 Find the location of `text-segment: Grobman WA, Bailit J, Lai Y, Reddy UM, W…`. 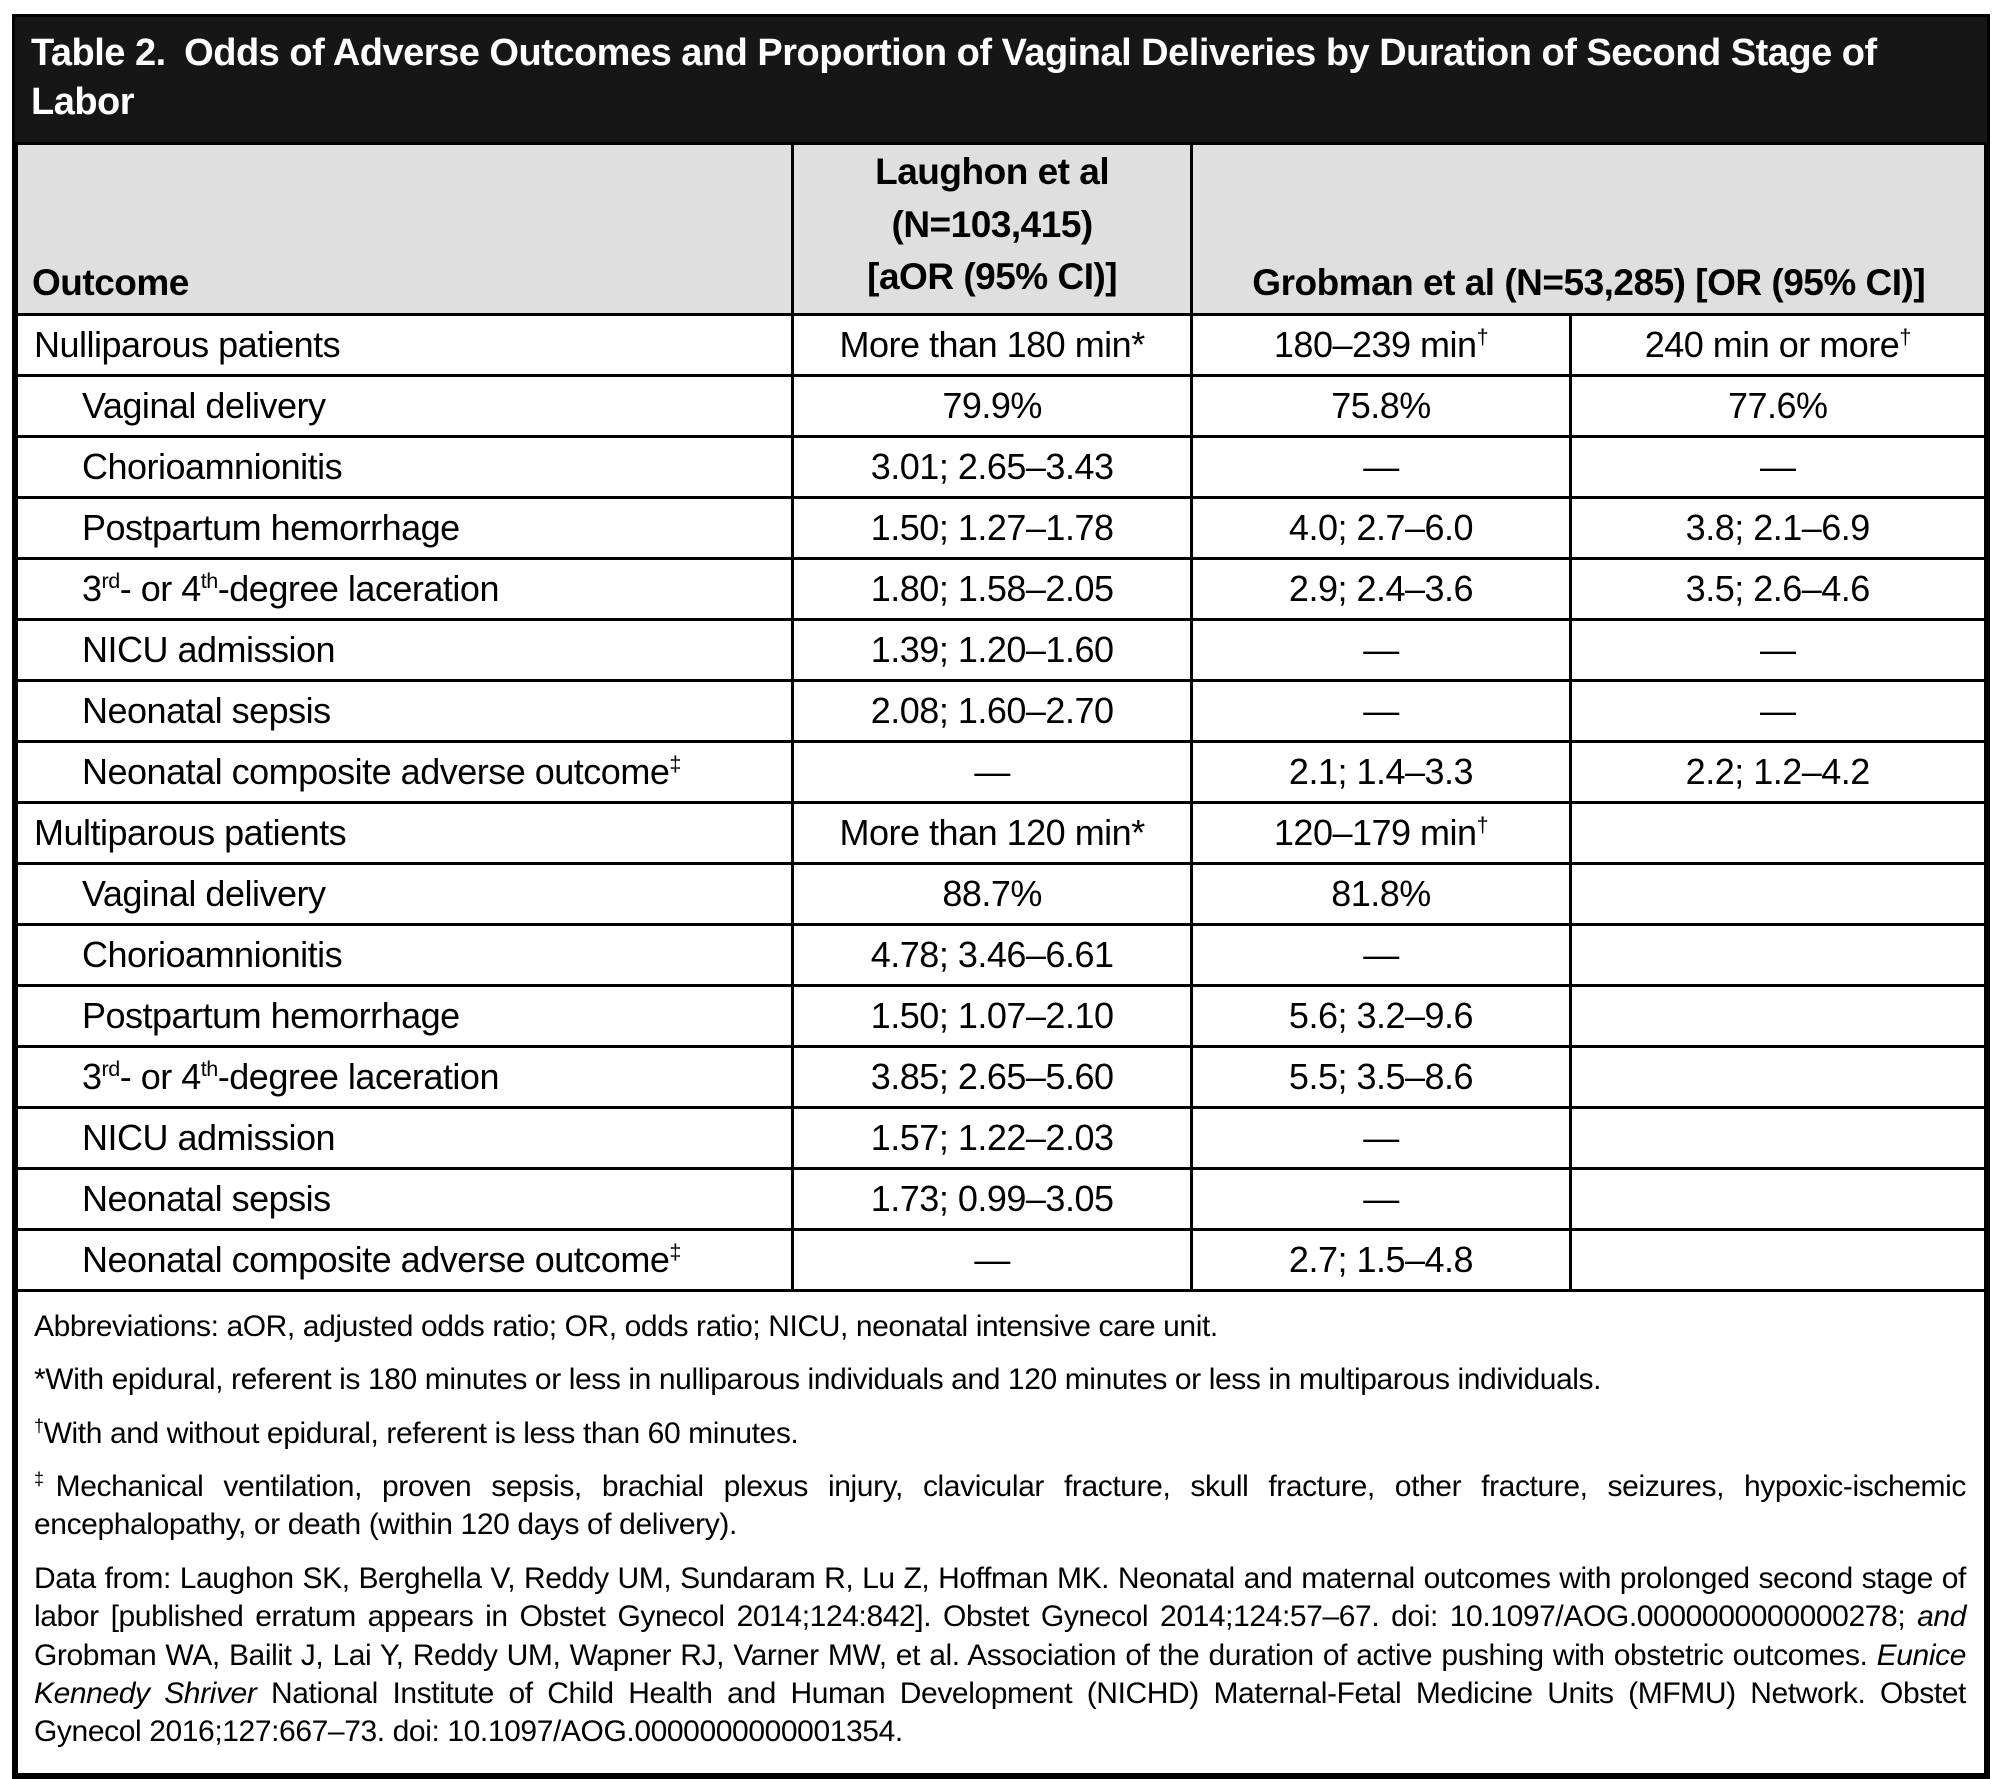

text-segment: Grobman WA, Bailit J, Lai Y, Reddy UM, W… is located at coordinates (955, 1655).